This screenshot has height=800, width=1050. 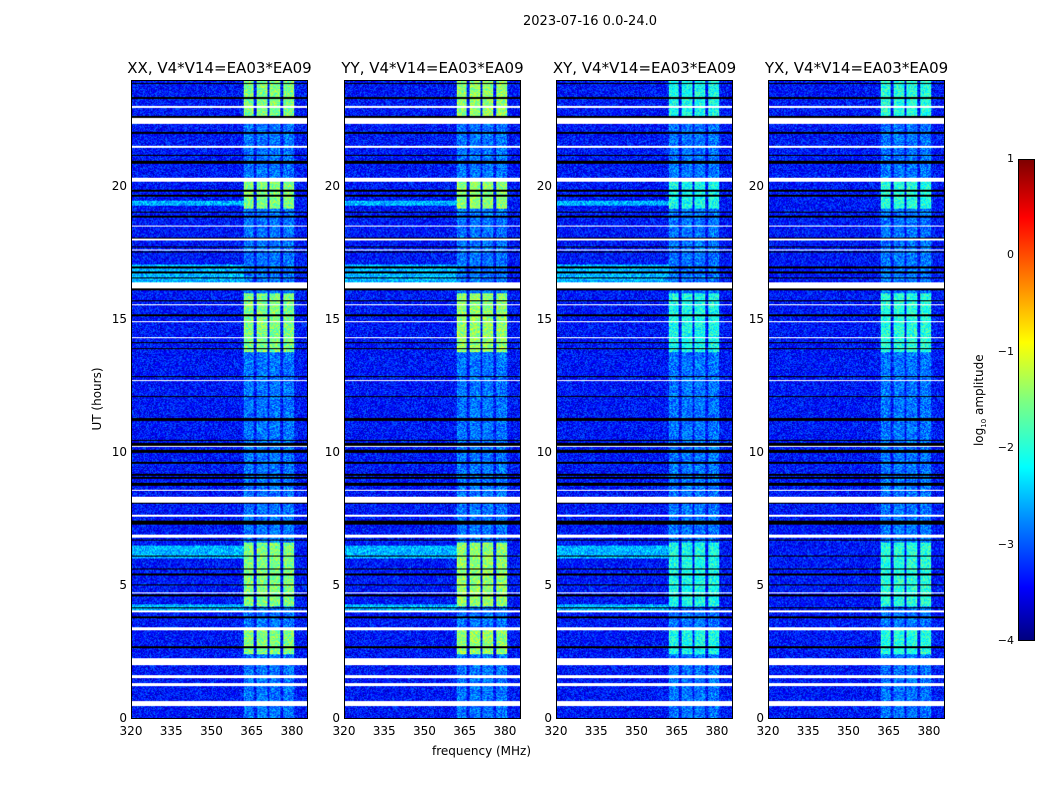 What do you see at coordinates (644, 68) in the screenshot?
I see `panel-title: XY, V4*V14=EA03*EA09` at bounding box center [644, 68].